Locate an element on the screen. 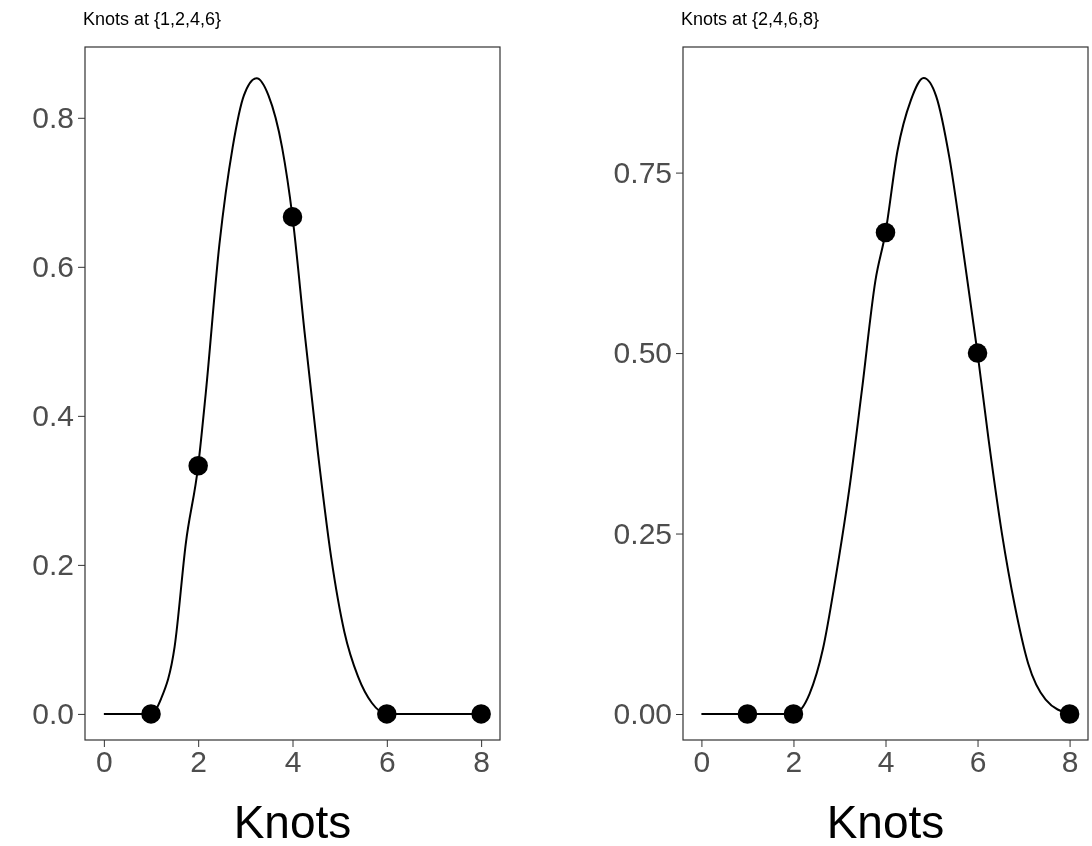  y-tick-label: 0.50 is located at coordinates (642, 353).